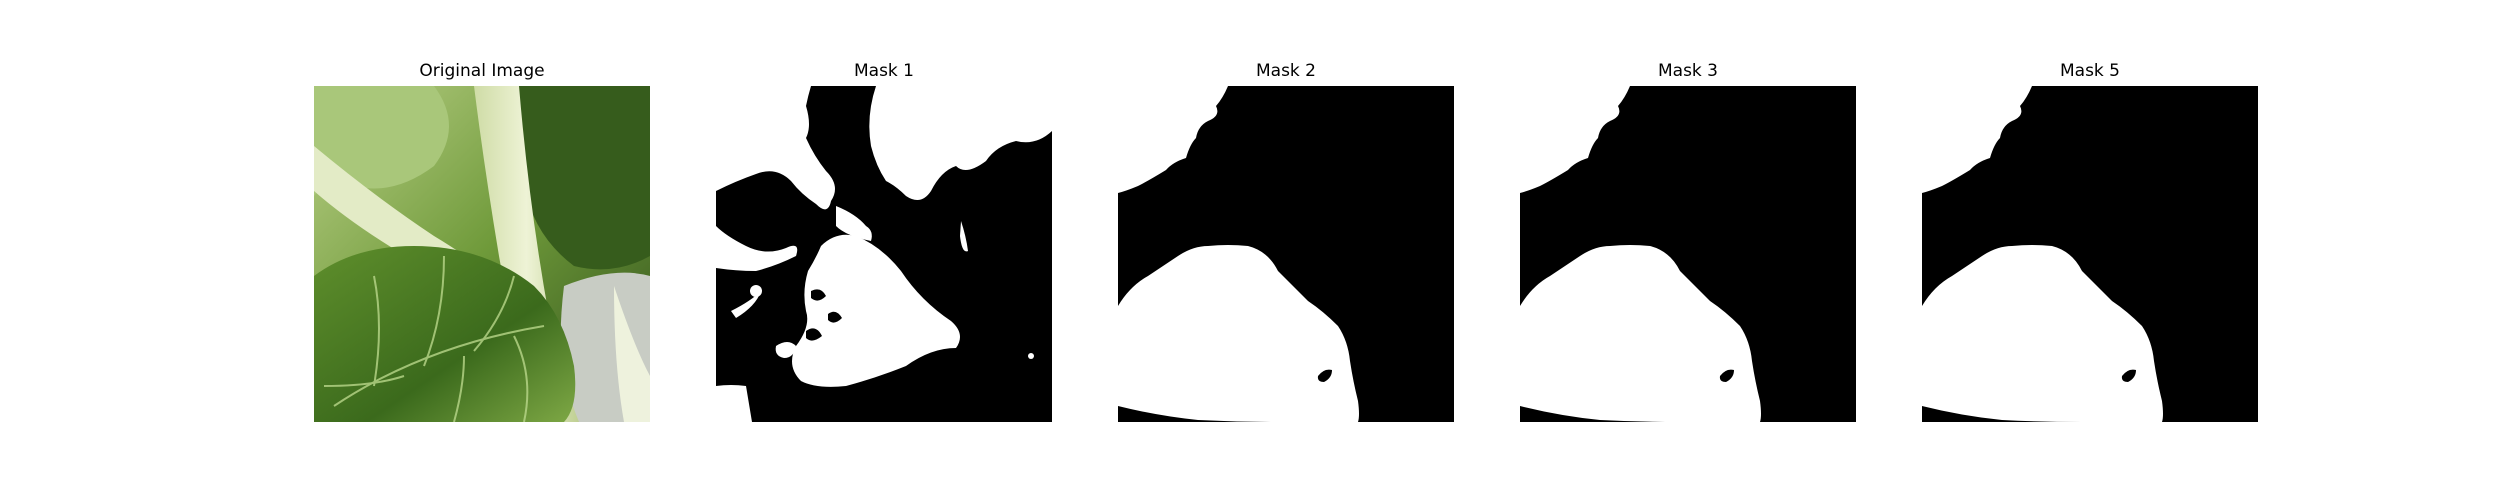 This screenshot has height=500, width=2500. I want to click on panel-title: Mask 3, so click(1688, 71).